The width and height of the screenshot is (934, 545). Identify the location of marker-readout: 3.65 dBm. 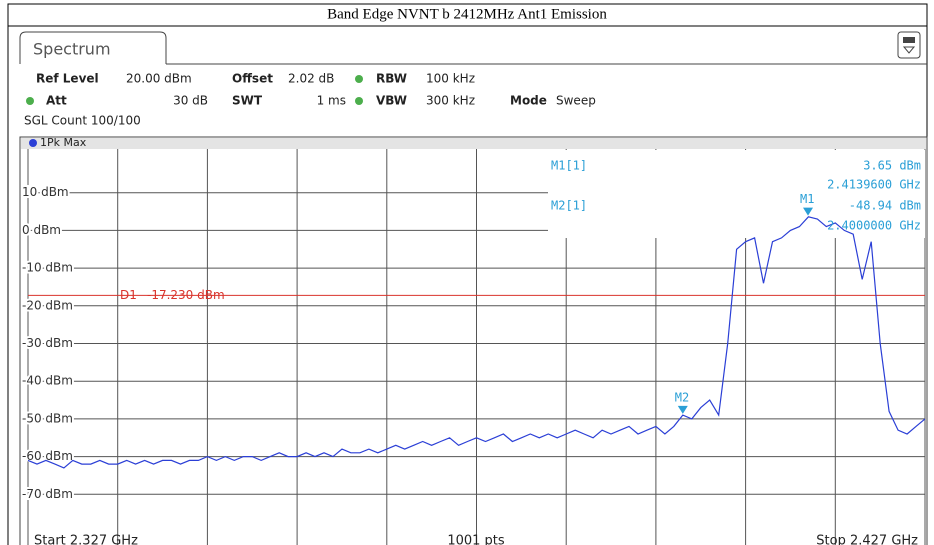
(892, 166).